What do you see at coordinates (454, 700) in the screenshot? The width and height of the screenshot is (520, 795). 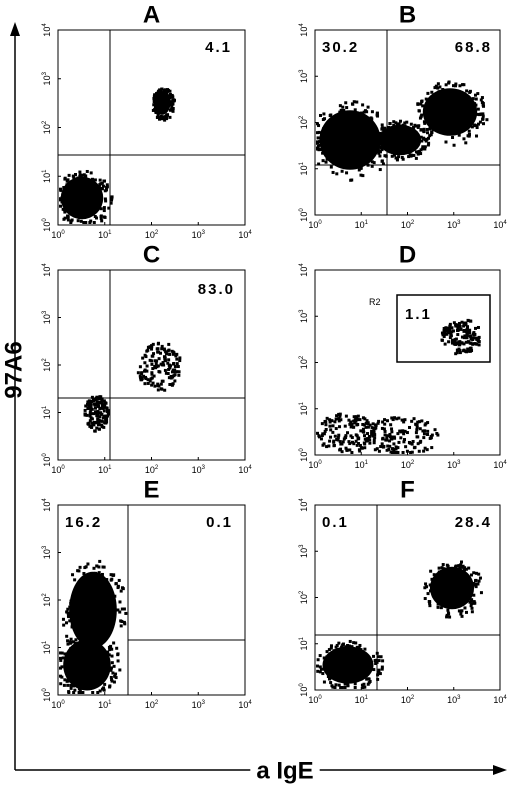 I see `x-tick-label: 103` at bounding box center [454, 700].